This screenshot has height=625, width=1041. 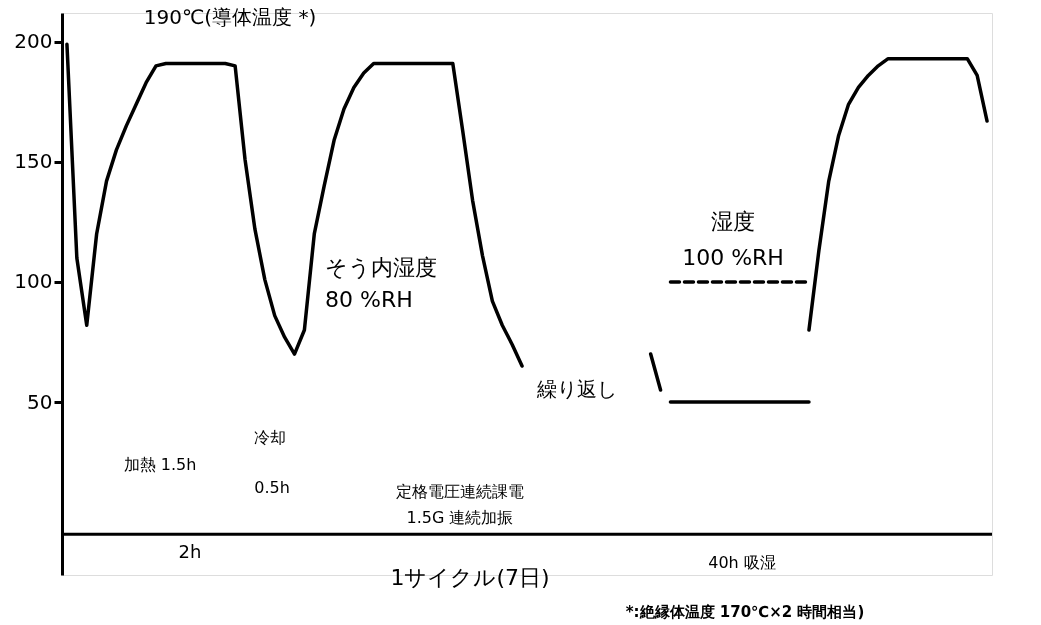 What do you see at coordinates (33, 41) in the screenshot?
I see `y-tick-label: 200` at bounding box center [33, 41].